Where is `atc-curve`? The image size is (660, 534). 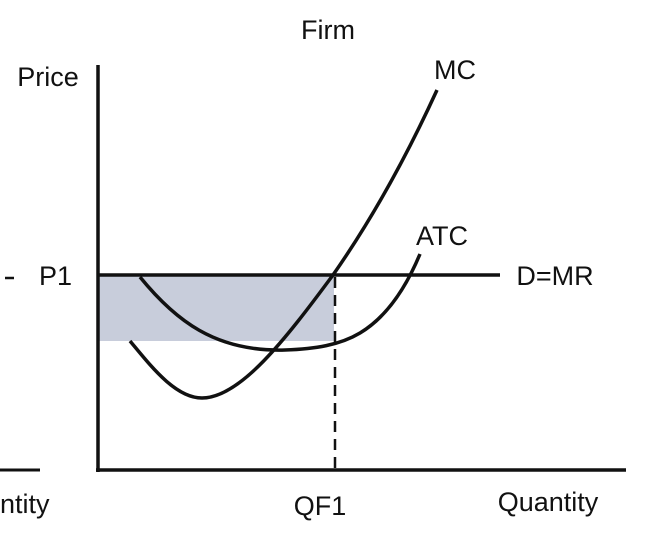 atc-curve is located at coordinates (280, 302).